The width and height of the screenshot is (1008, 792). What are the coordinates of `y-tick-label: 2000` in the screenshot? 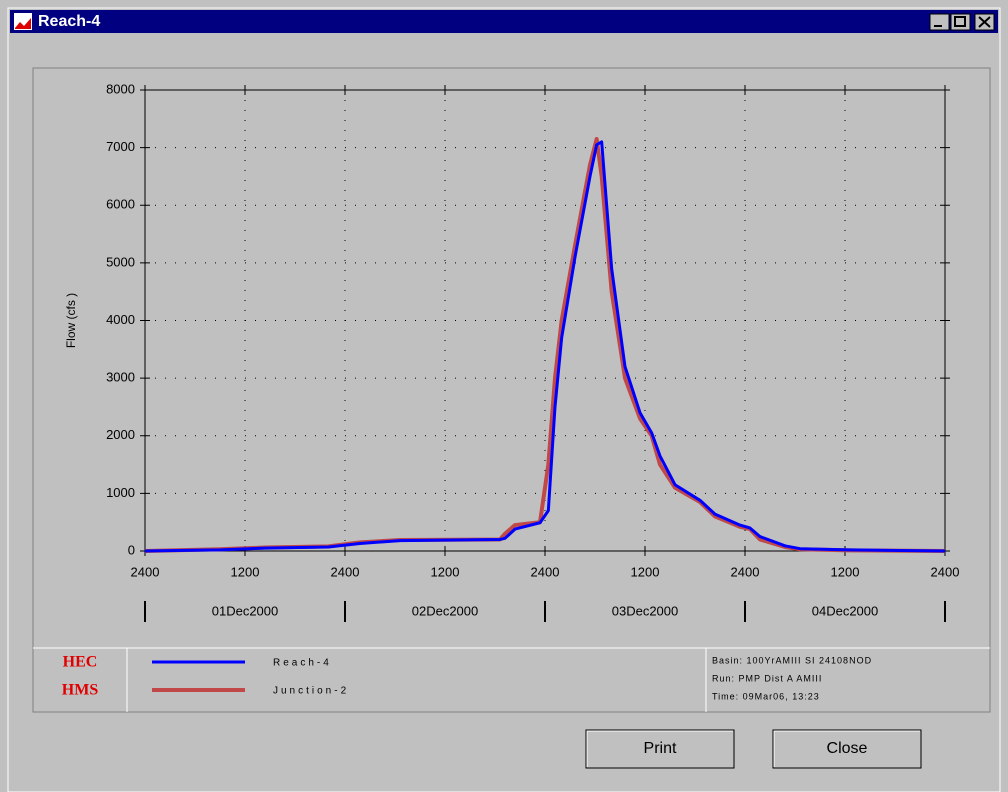 It's located at (120, 434).